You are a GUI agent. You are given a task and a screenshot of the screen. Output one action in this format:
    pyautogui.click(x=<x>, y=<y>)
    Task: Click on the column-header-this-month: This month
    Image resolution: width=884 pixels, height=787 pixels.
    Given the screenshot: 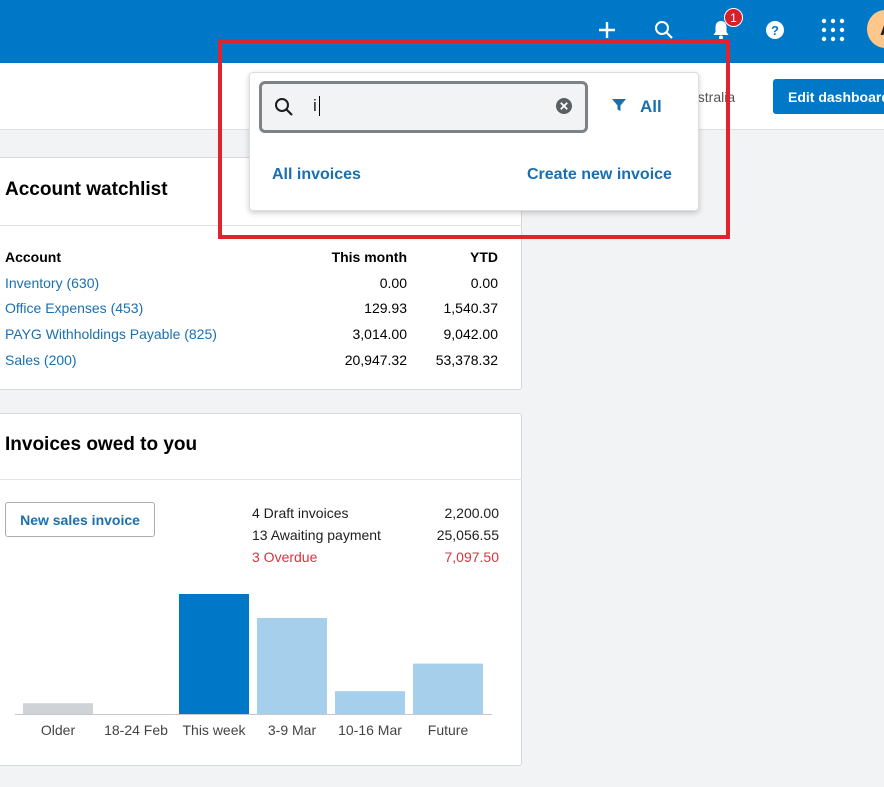 What is the action you would take?
    pyautogui.click(x=369, y=257)
    